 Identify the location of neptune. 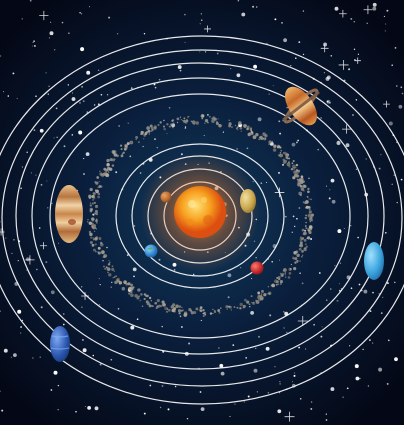
(60, 344).